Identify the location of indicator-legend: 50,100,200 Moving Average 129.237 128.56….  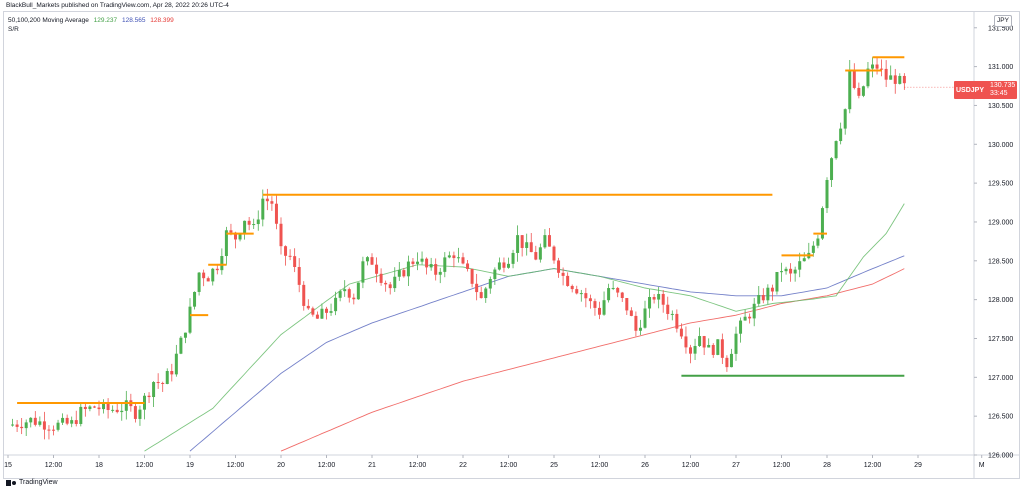
(92, 20).